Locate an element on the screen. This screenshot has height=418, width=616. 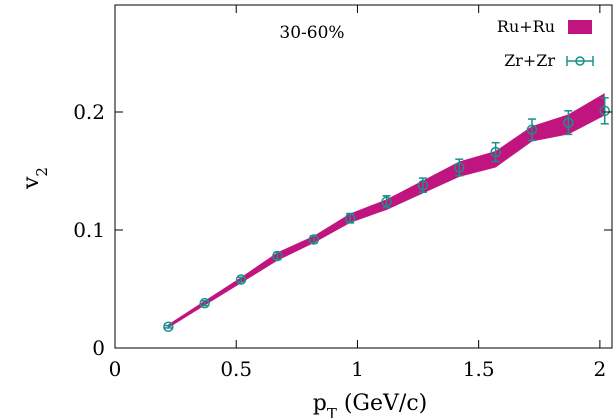
x-tick-label: 0 is located at coordinates (115, 369).